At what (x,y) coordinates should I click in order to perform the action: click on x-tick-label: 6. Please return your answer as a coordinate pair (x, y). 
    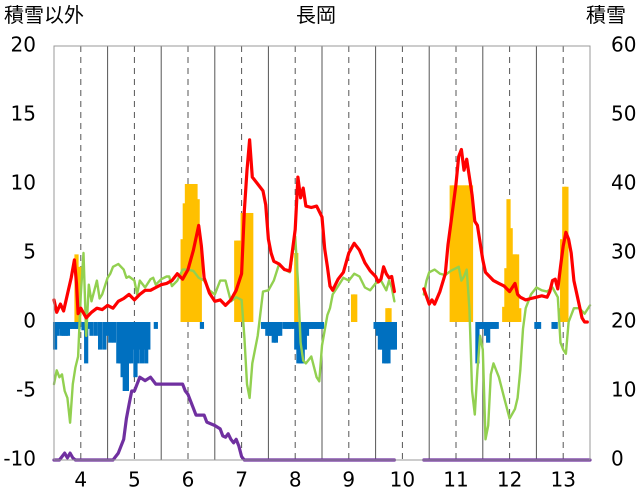
    Looking at the image, I should click on (188, 480).